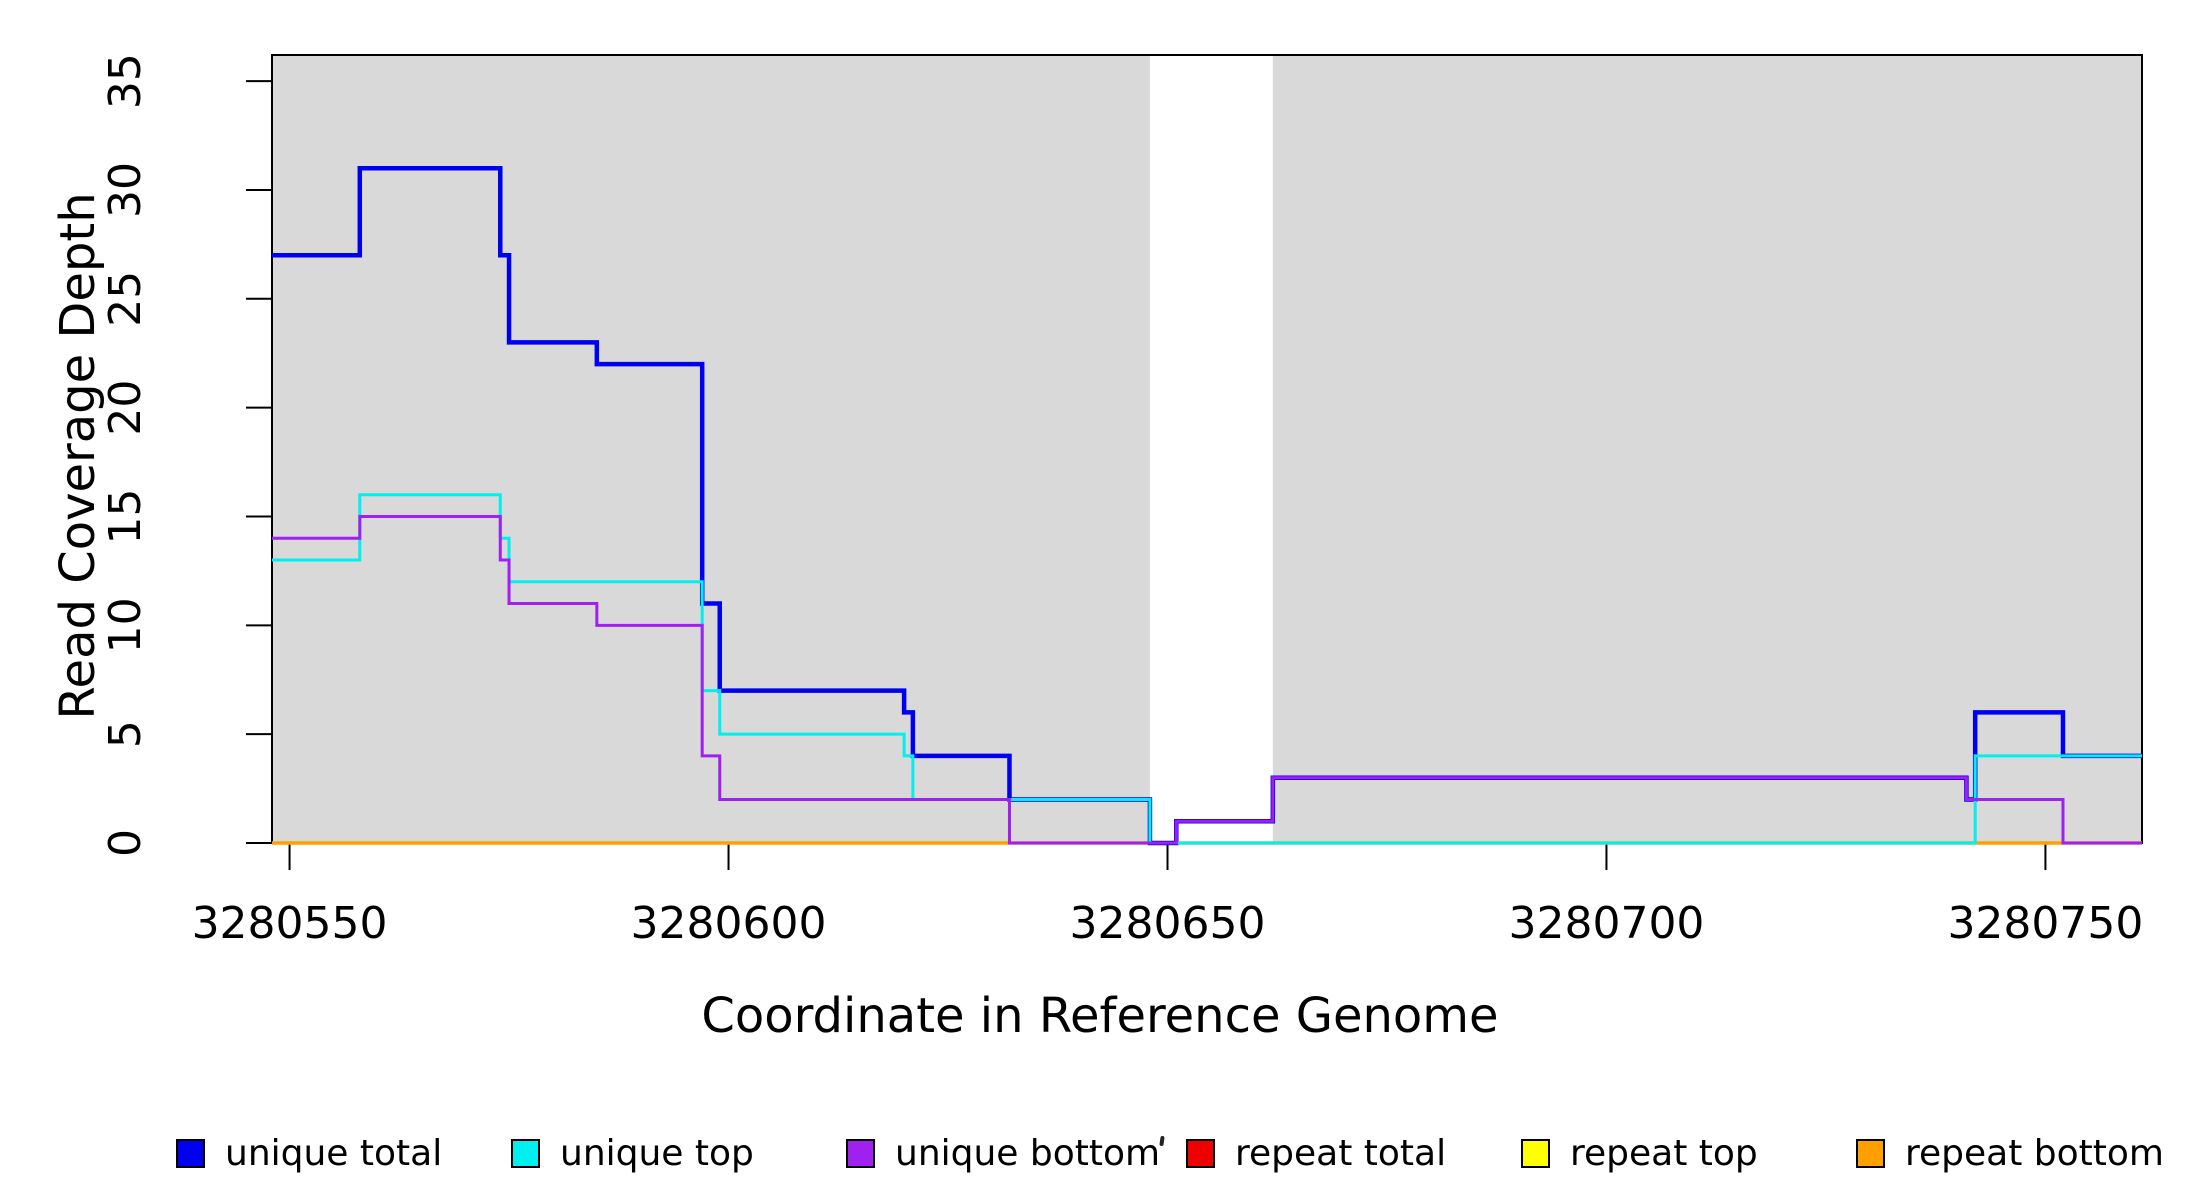 The height and width of the screenshot is (1200, 2200). What do you see at coordinates (125, 190) in the screenshot?
I see `y-tick-label: 30` at bounding box center [125, 190].